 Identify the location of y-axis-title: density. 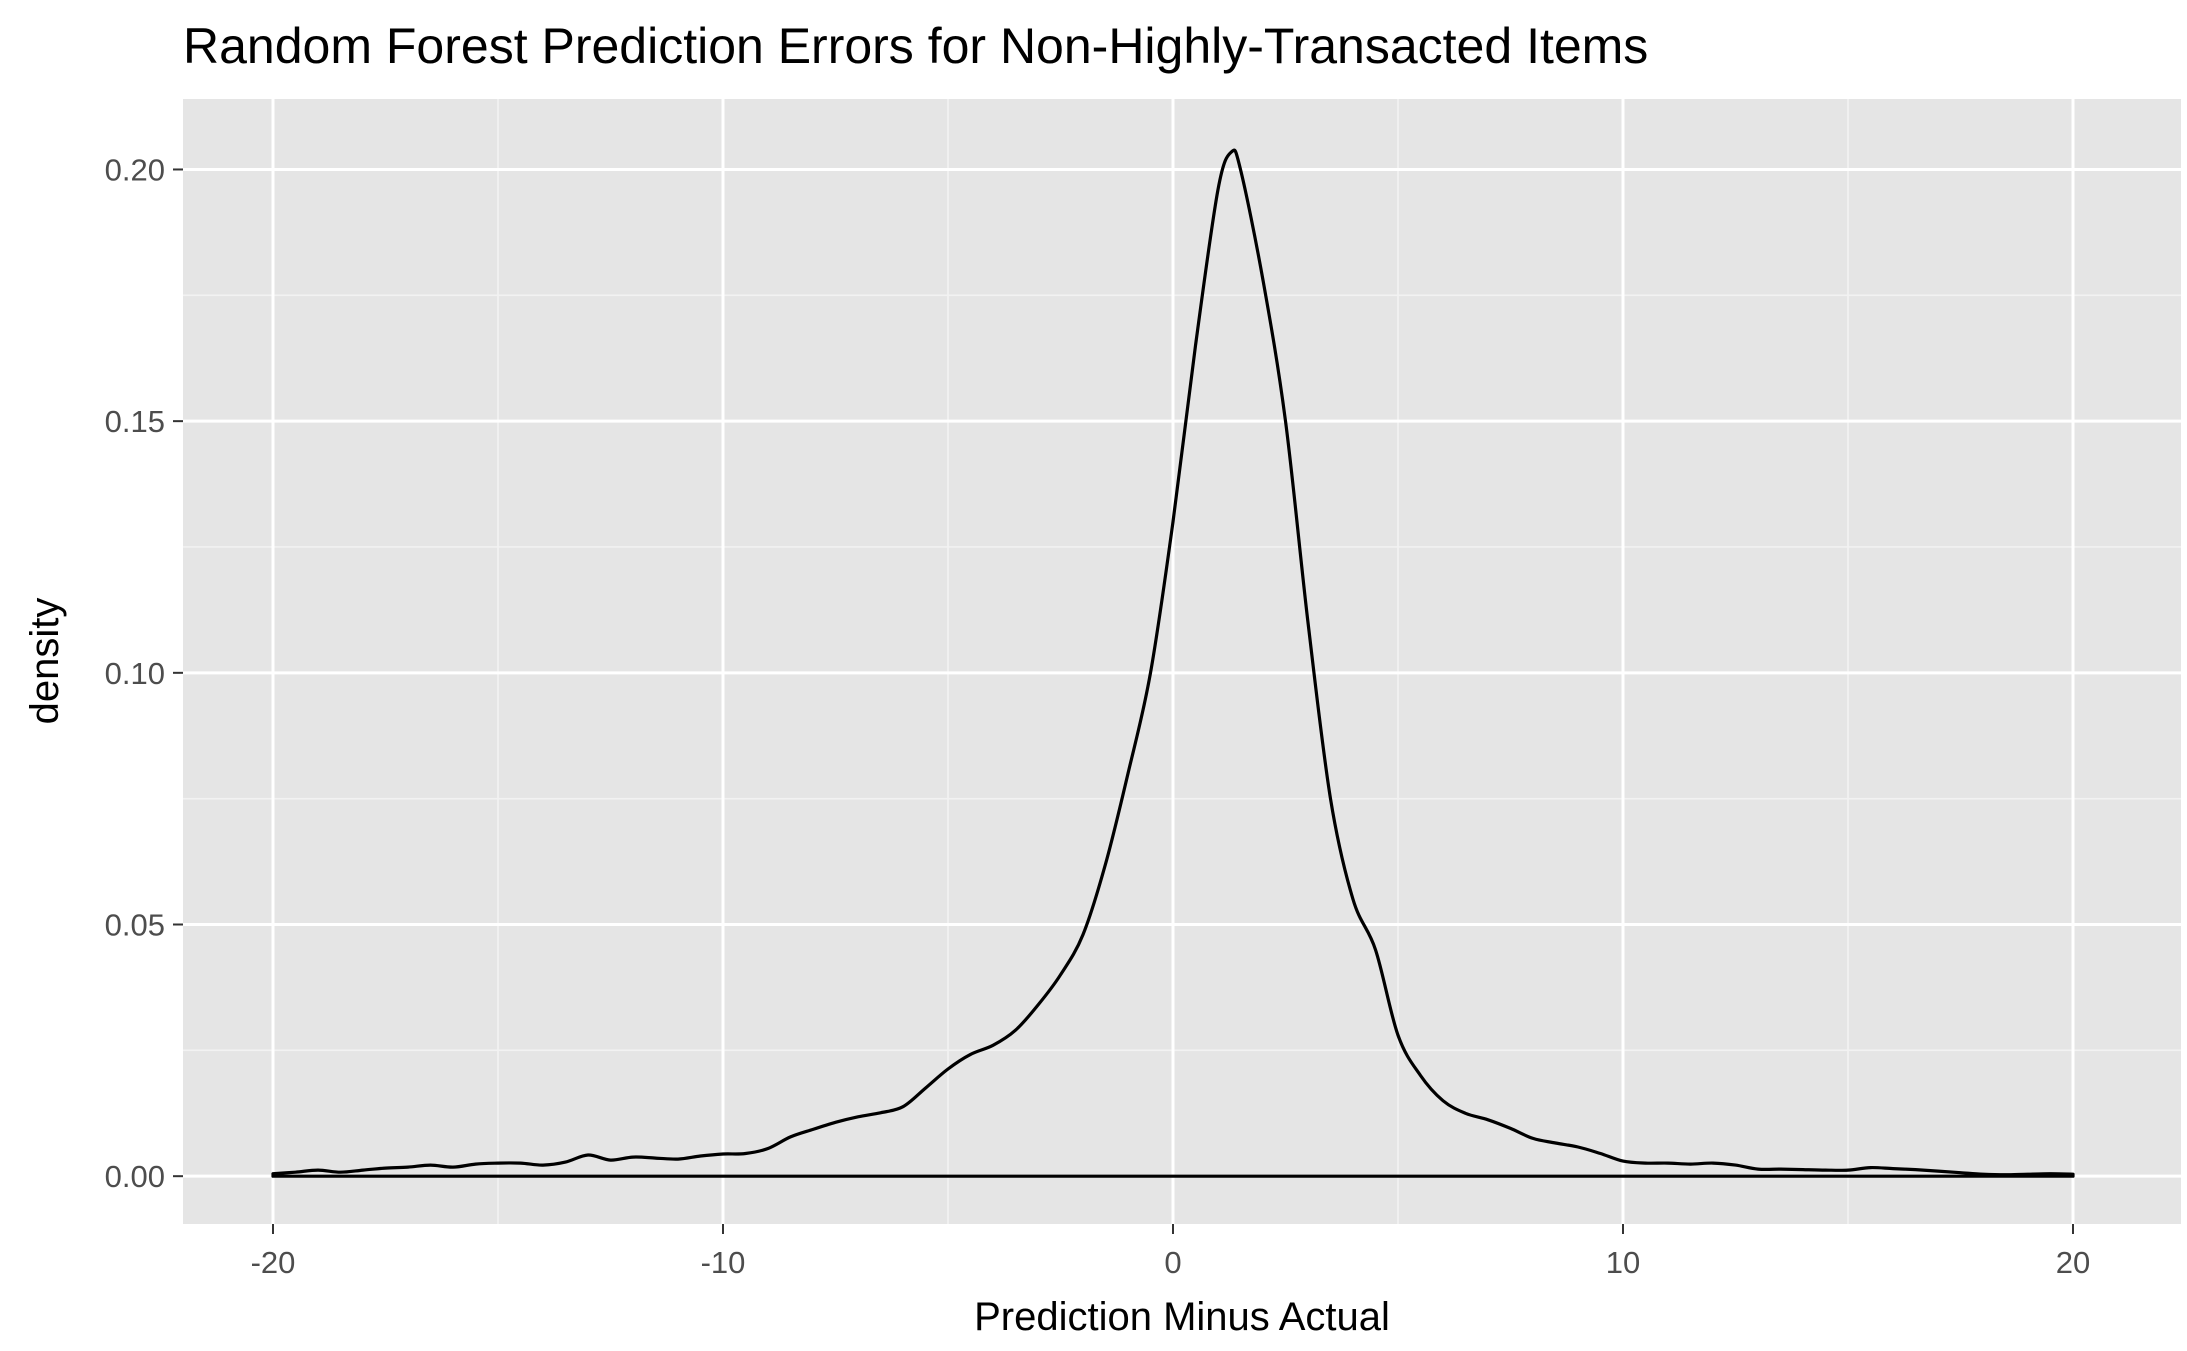
(45, 661).